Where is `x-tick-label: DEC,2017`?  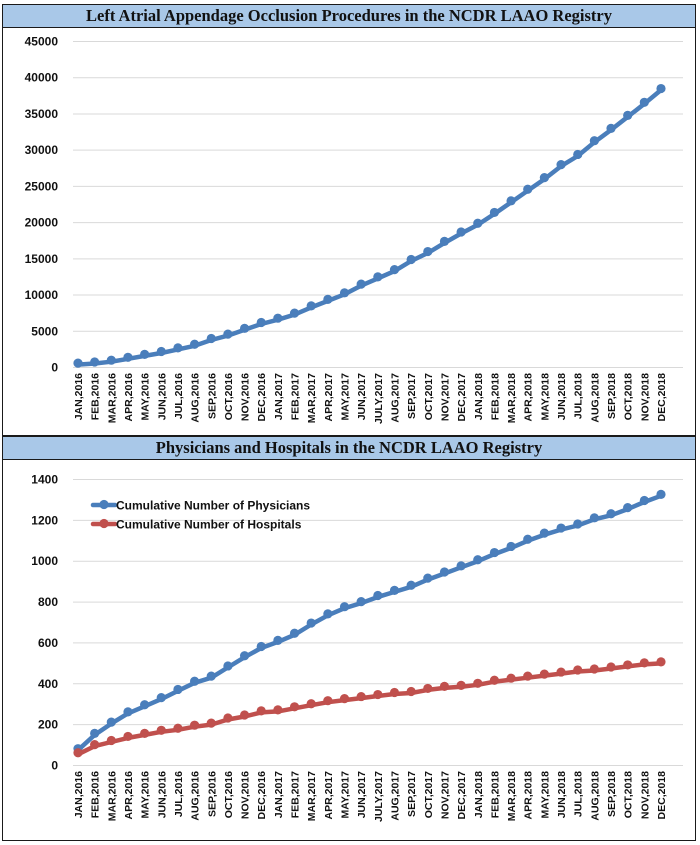
x-tick-label: DEC,2017 is located at coordinates (462, 397).